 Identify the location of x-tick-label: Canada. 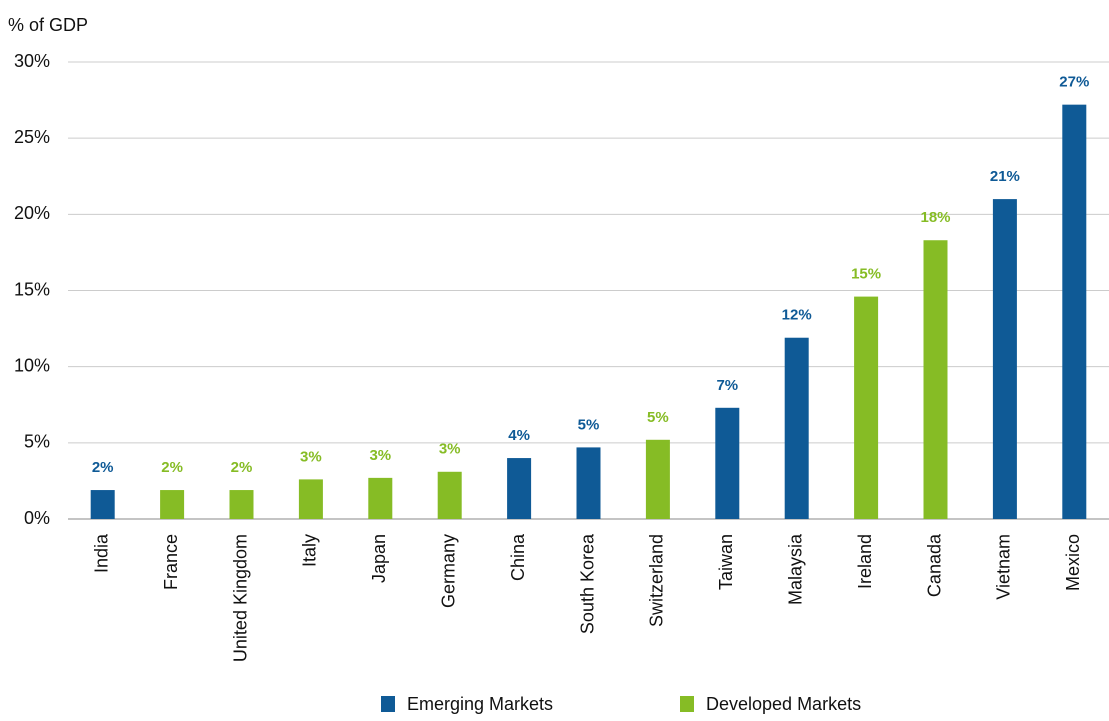
(934, 565).